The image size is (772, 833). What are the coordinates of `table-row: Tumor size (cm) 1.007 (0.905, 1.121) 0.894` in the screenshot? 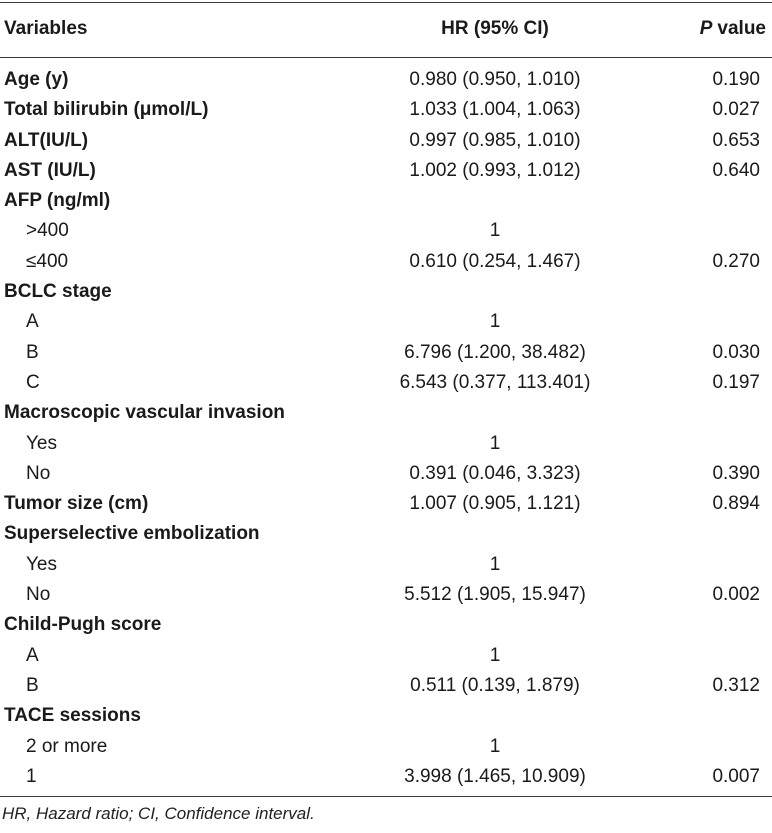 It's located at (386, 504).